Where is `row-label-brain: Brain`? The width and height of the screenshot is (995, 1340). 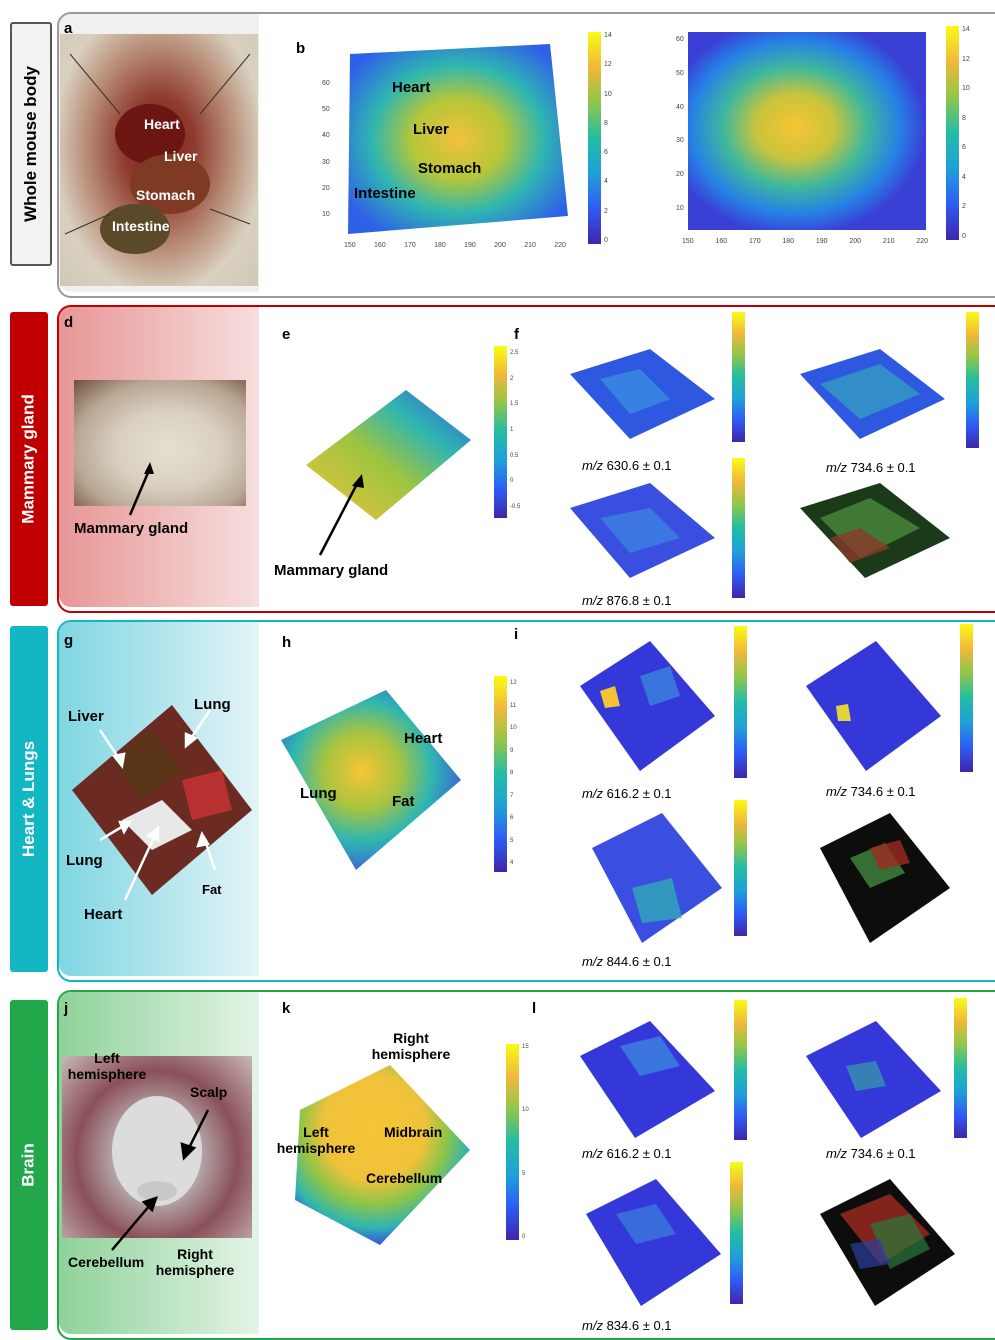
row-label-brain: Brain is located at coordinates (29, 1165).